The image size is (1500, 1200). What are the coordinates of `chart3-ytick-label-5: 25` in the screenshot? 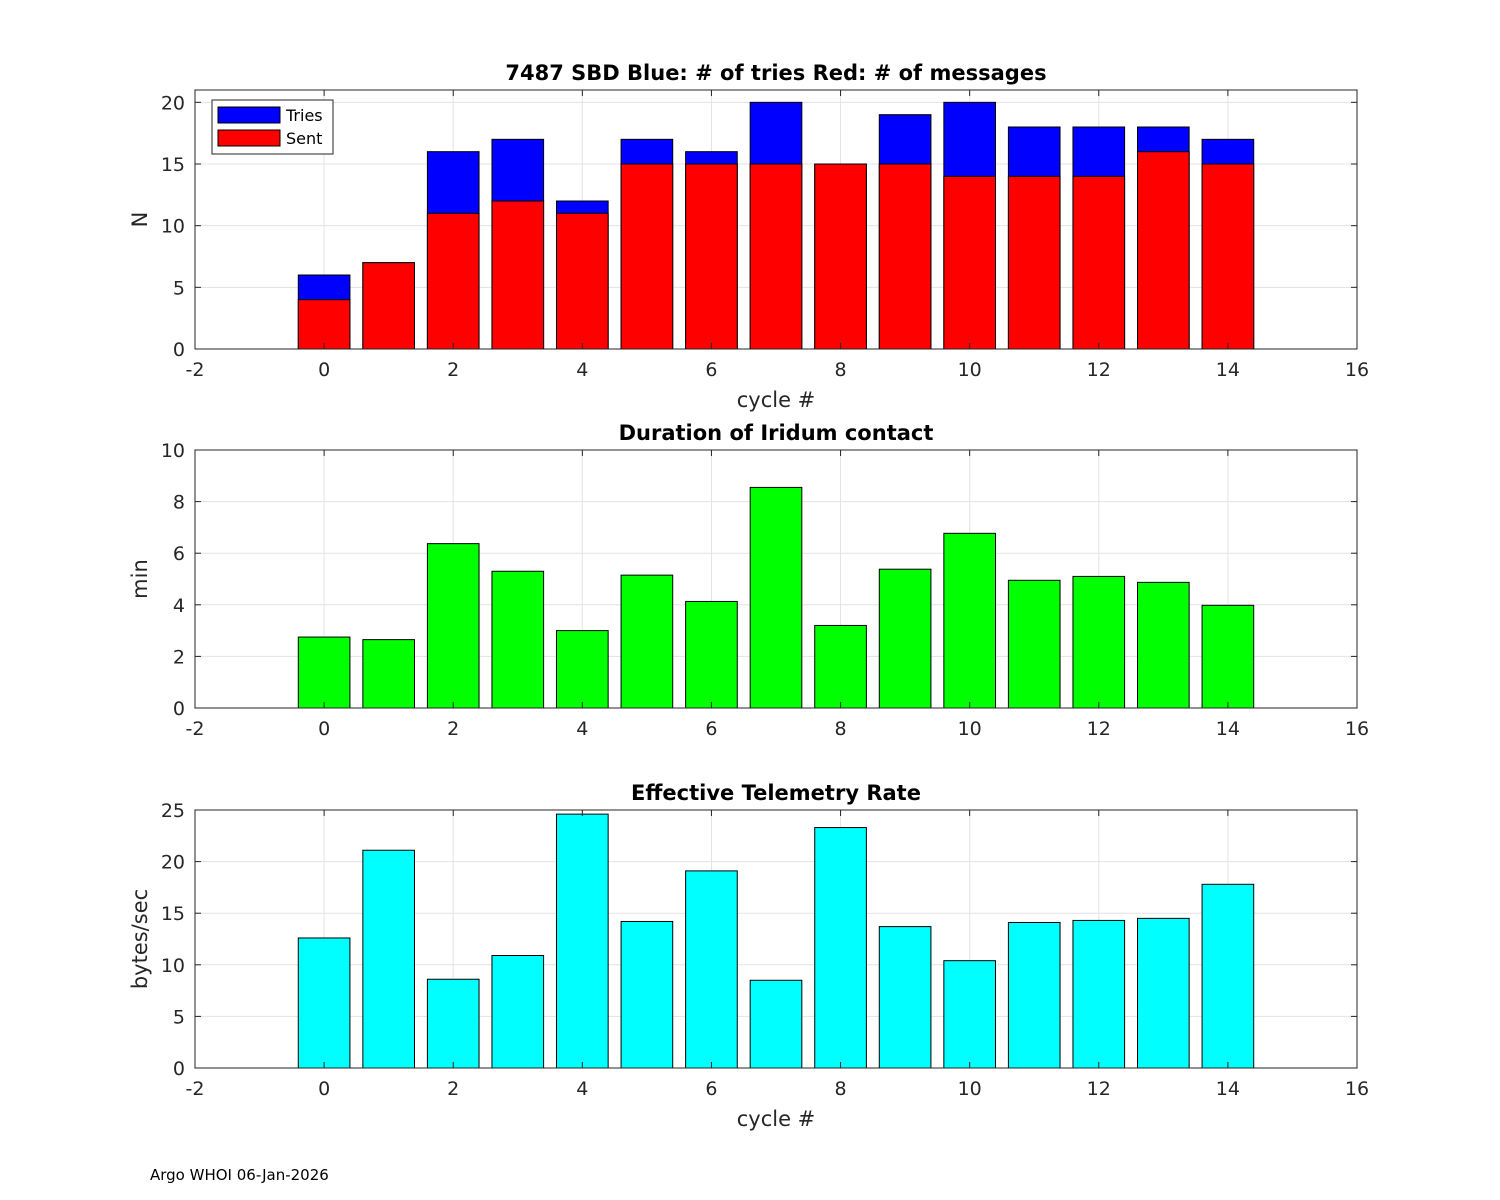 It's located at (173, 811).